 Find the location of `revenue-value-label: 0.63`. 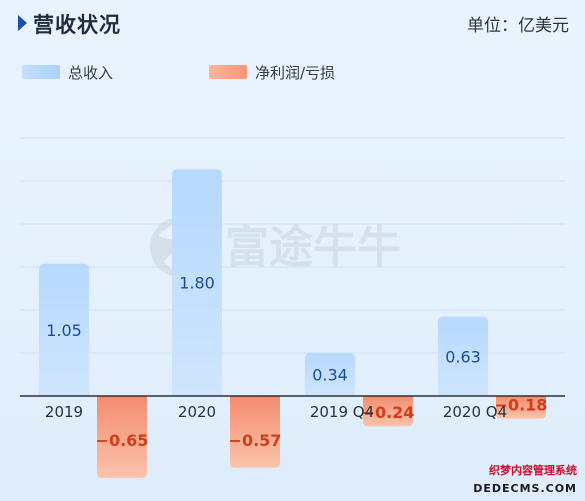

revenue-value-label: 0.63 is located at coordinates (463, 356).